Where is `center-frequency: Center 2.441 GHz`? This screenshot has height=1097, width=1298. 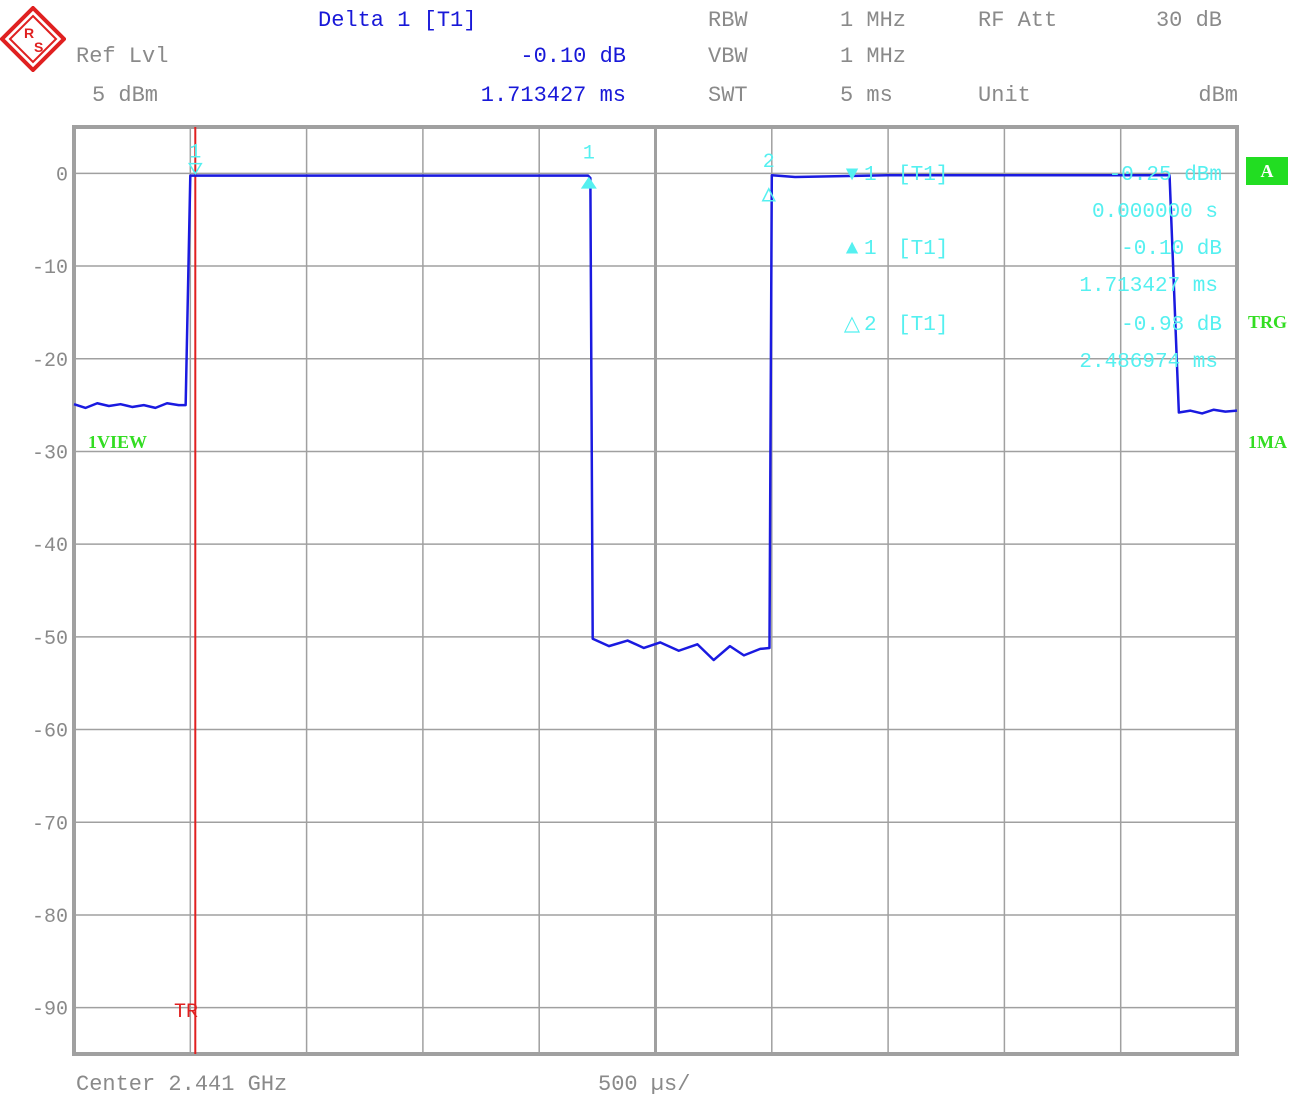 center-frequency: Center 2.441 GHz is located at coordinates (182, 1084).